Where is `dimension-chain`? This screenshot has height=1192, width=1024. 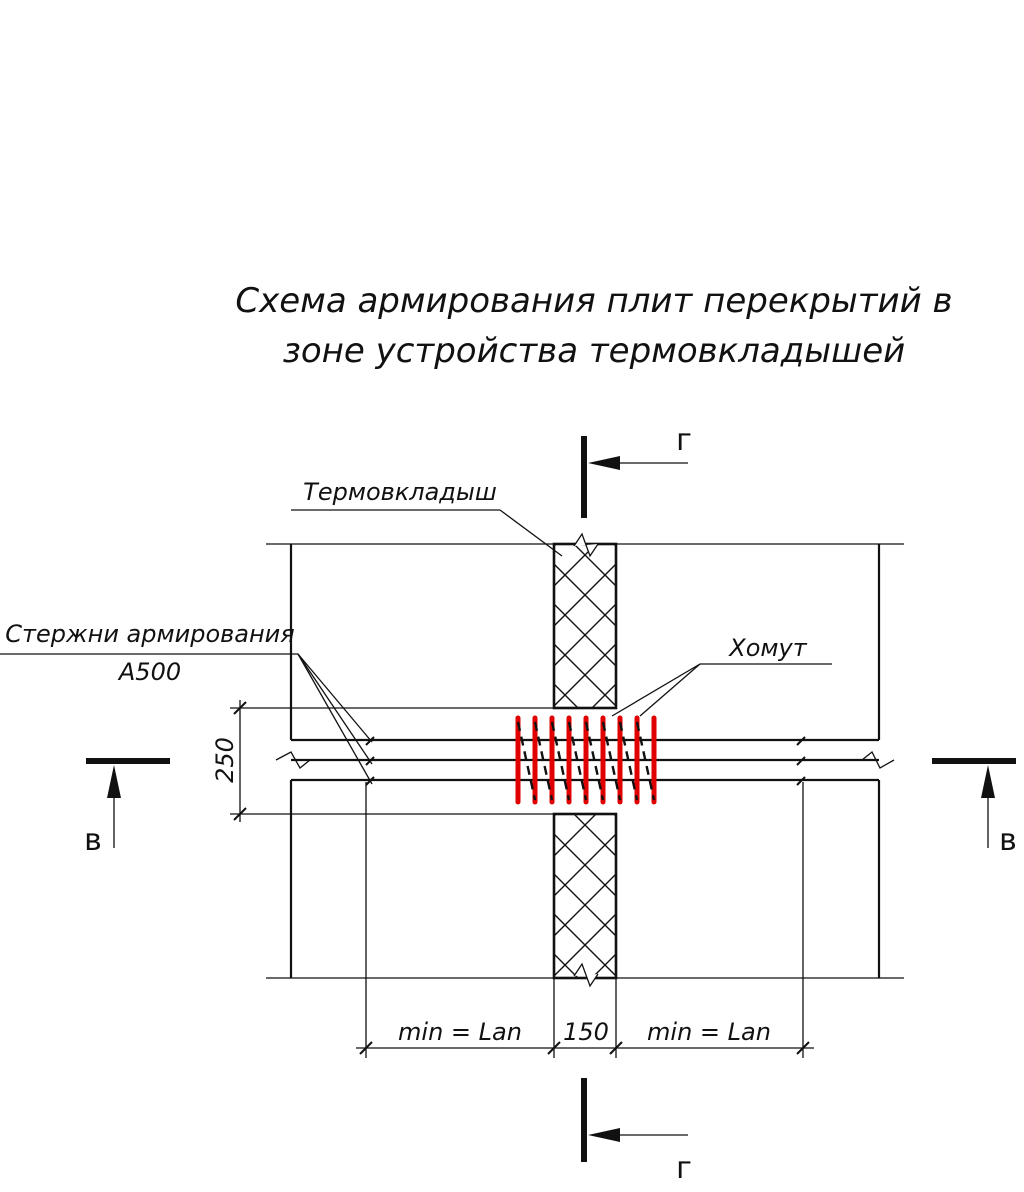
dimension-chain is located at coordinates (585, 920).